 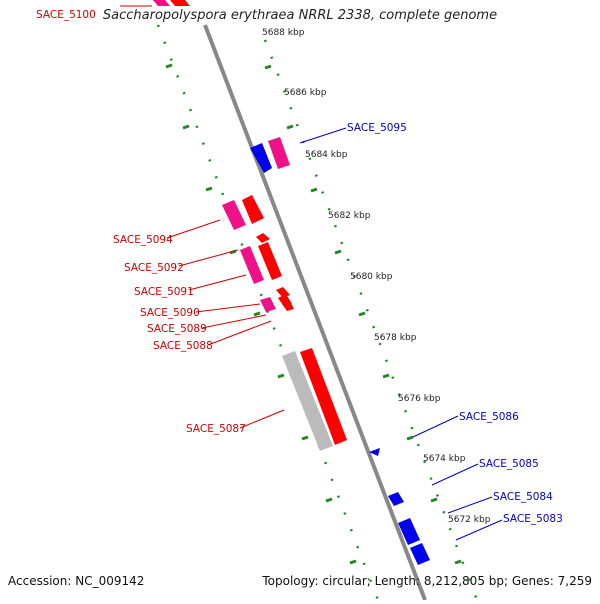 I want to click on gene-feature-sace-5092-rna, so click(x=252, y=265).